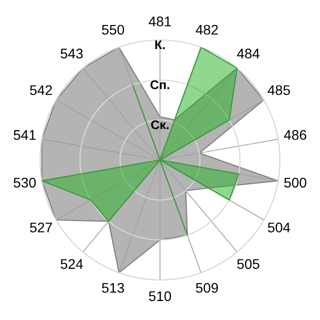 The height and width of the screenshot is (320, 320). Describe the element at coordinates (160, 296) in the screenshot. I see `spoke-label: 510` at that location.